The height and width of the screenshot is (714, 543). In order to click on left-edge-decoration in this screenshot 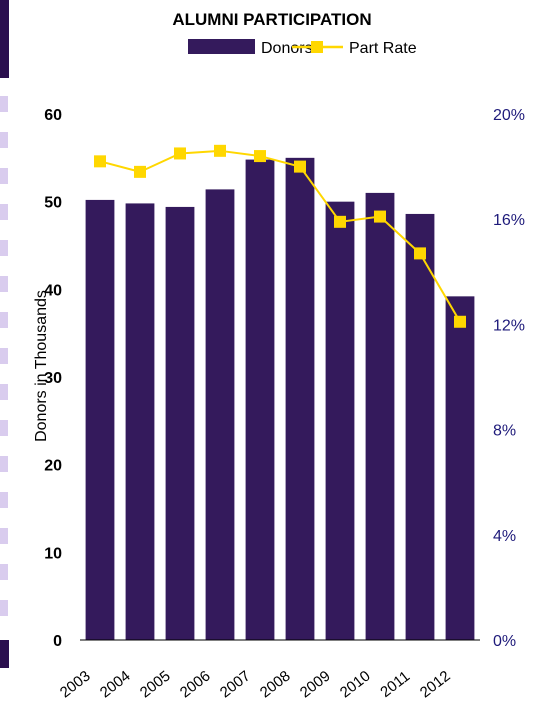, I will do `click(4, 357)`.